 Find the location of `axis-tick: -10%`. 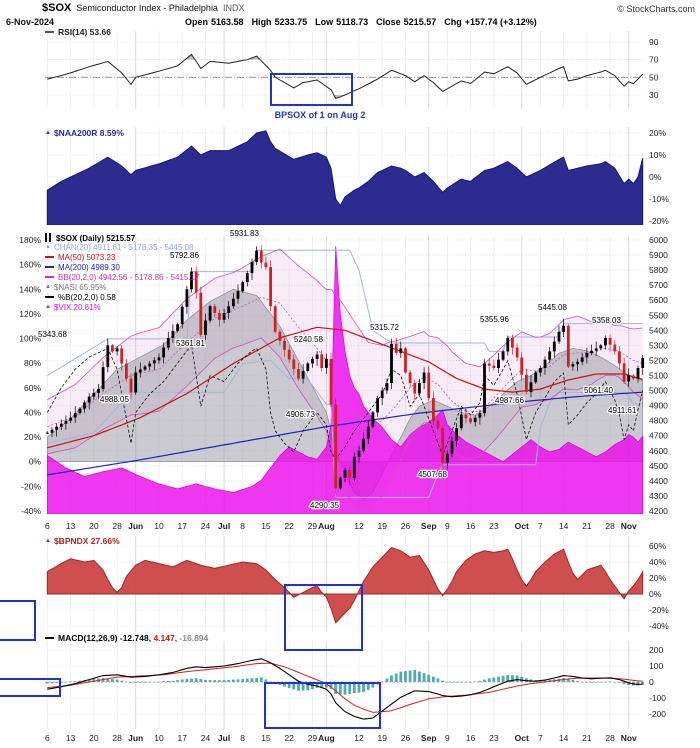

axis-tick: -10% is located at coordinates (659, 199).